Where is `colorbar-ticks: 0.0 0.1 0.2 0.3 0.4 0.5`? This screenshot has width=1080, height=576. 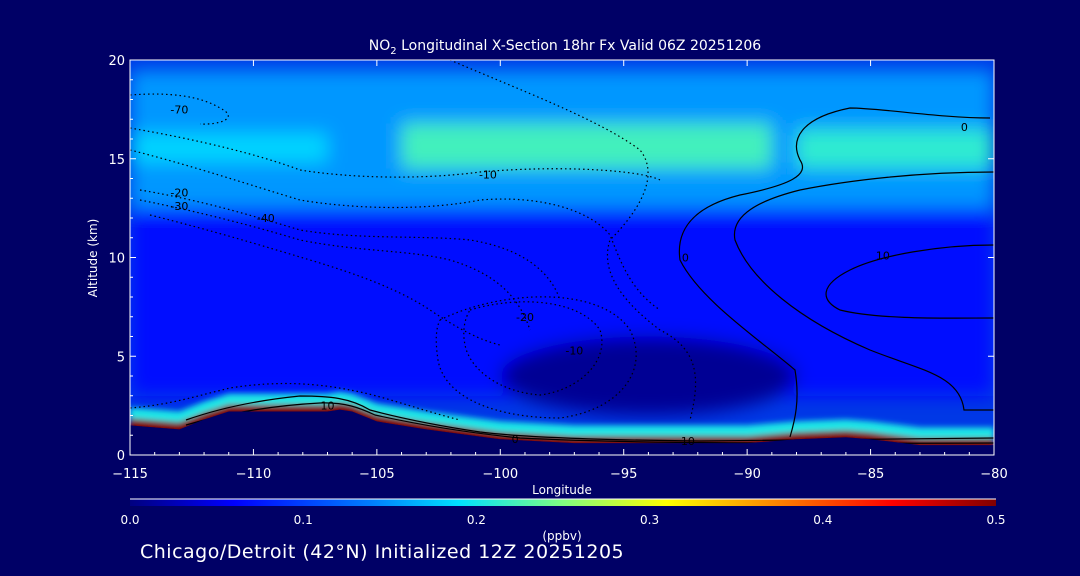
colorbar-ticks: 0.0 0.1 0.2 0.3 0.4 0.5 is located at coordinates (562, 520).